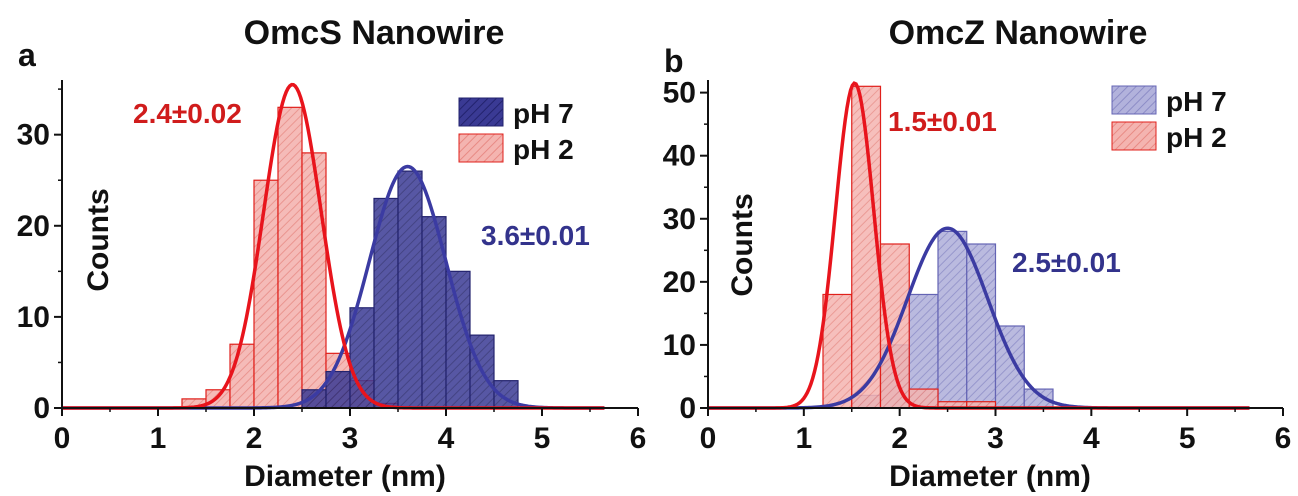  What do you see at coordinates (1134, 100) in the screenshot?
I see `panel-b-legend-swatch-ph7` at bounding box center [1134, 100].